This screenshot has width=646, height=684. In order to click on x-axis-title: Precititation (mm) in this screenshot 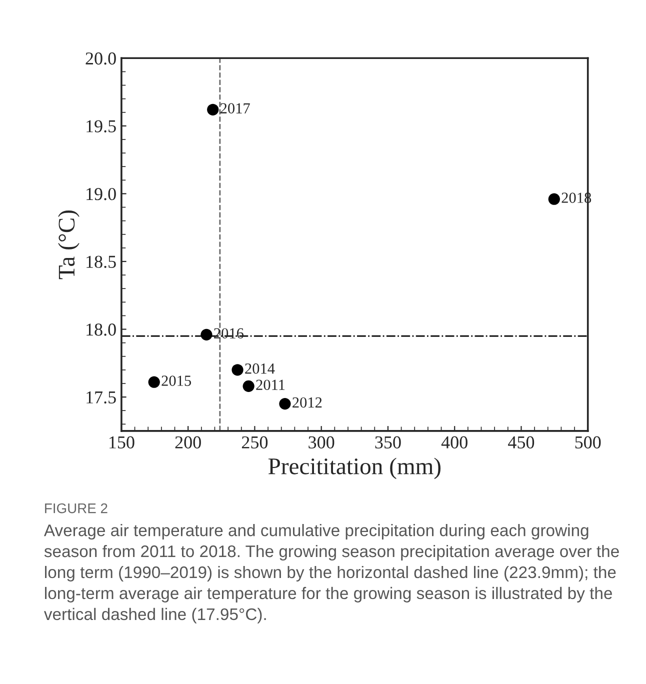, I will do `click(354, 469)`.